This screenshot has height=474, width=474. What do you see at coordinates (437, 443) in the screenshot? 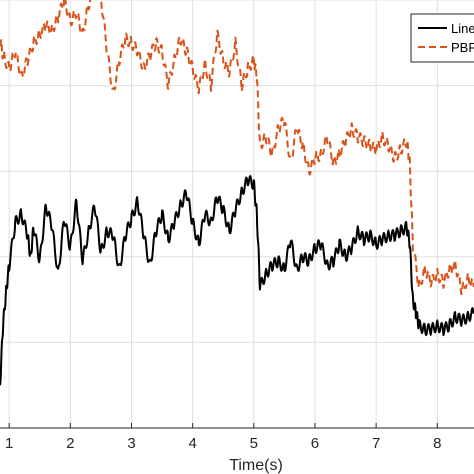
I see `x-tick-label: 8` at bounding box center [437, 443].